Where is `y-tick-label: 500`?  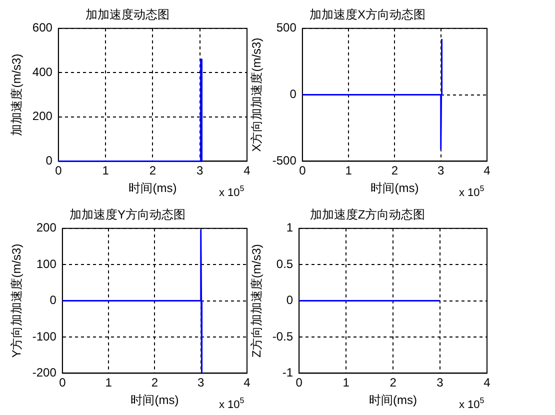
y-tick-label: 500 is located at coordinates (286, 27).